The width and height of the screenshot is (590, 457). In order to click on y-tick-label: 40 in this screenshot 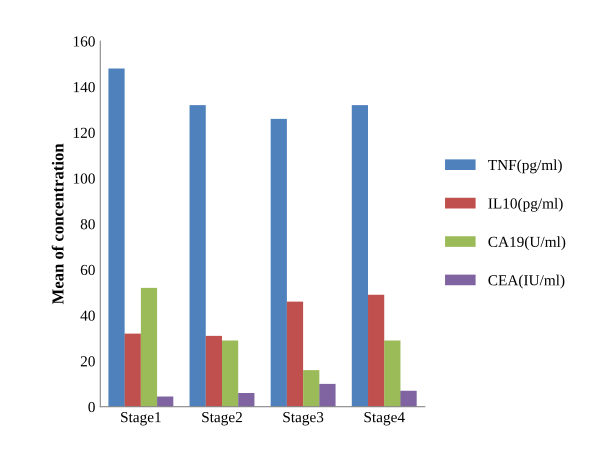, I will do `click(87, 315)`.